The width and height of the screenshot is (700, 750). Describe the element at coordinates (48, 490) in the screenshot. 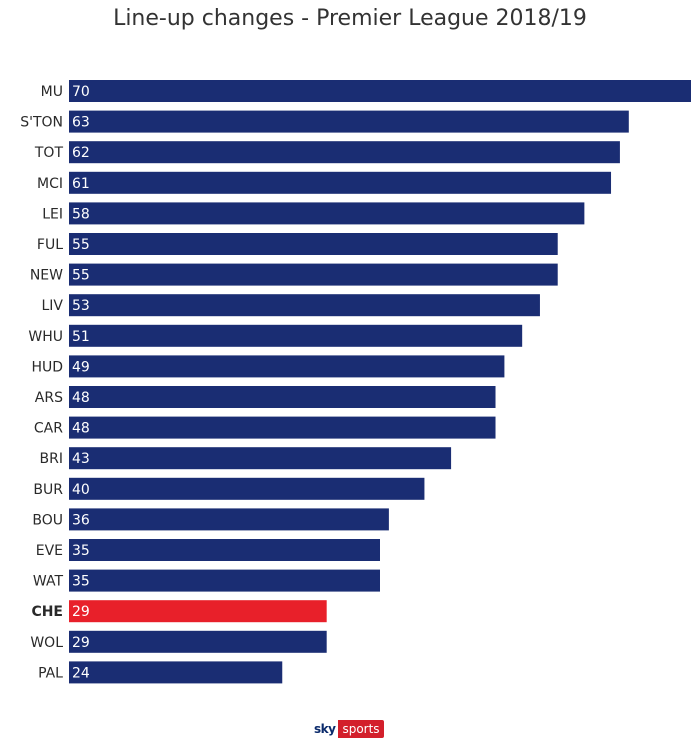

I see `category-label: BUR` at that location.